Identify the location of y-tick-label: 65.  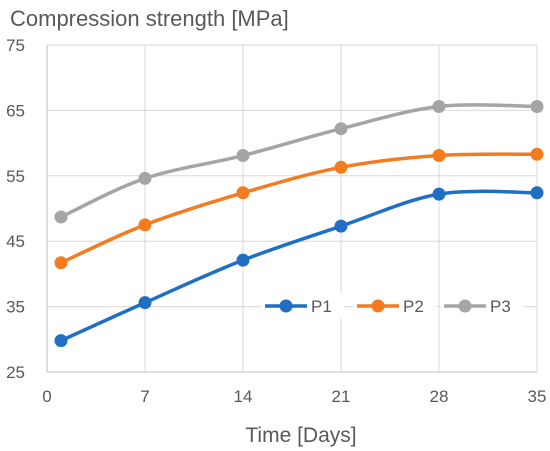
(15, 110).